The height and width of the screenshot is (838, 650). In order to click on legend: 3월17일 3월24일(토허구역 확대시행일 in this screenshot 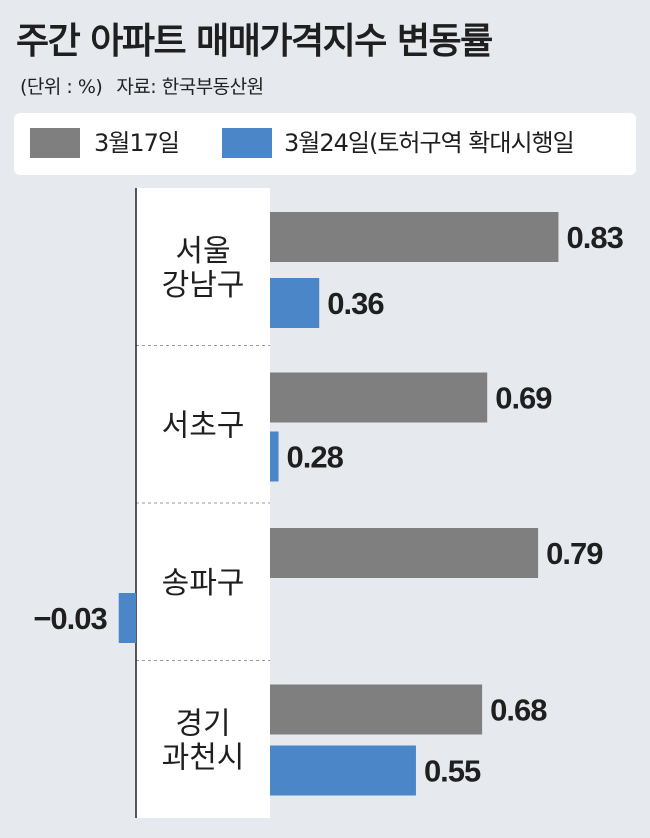, I will do `click(325, 144)`.